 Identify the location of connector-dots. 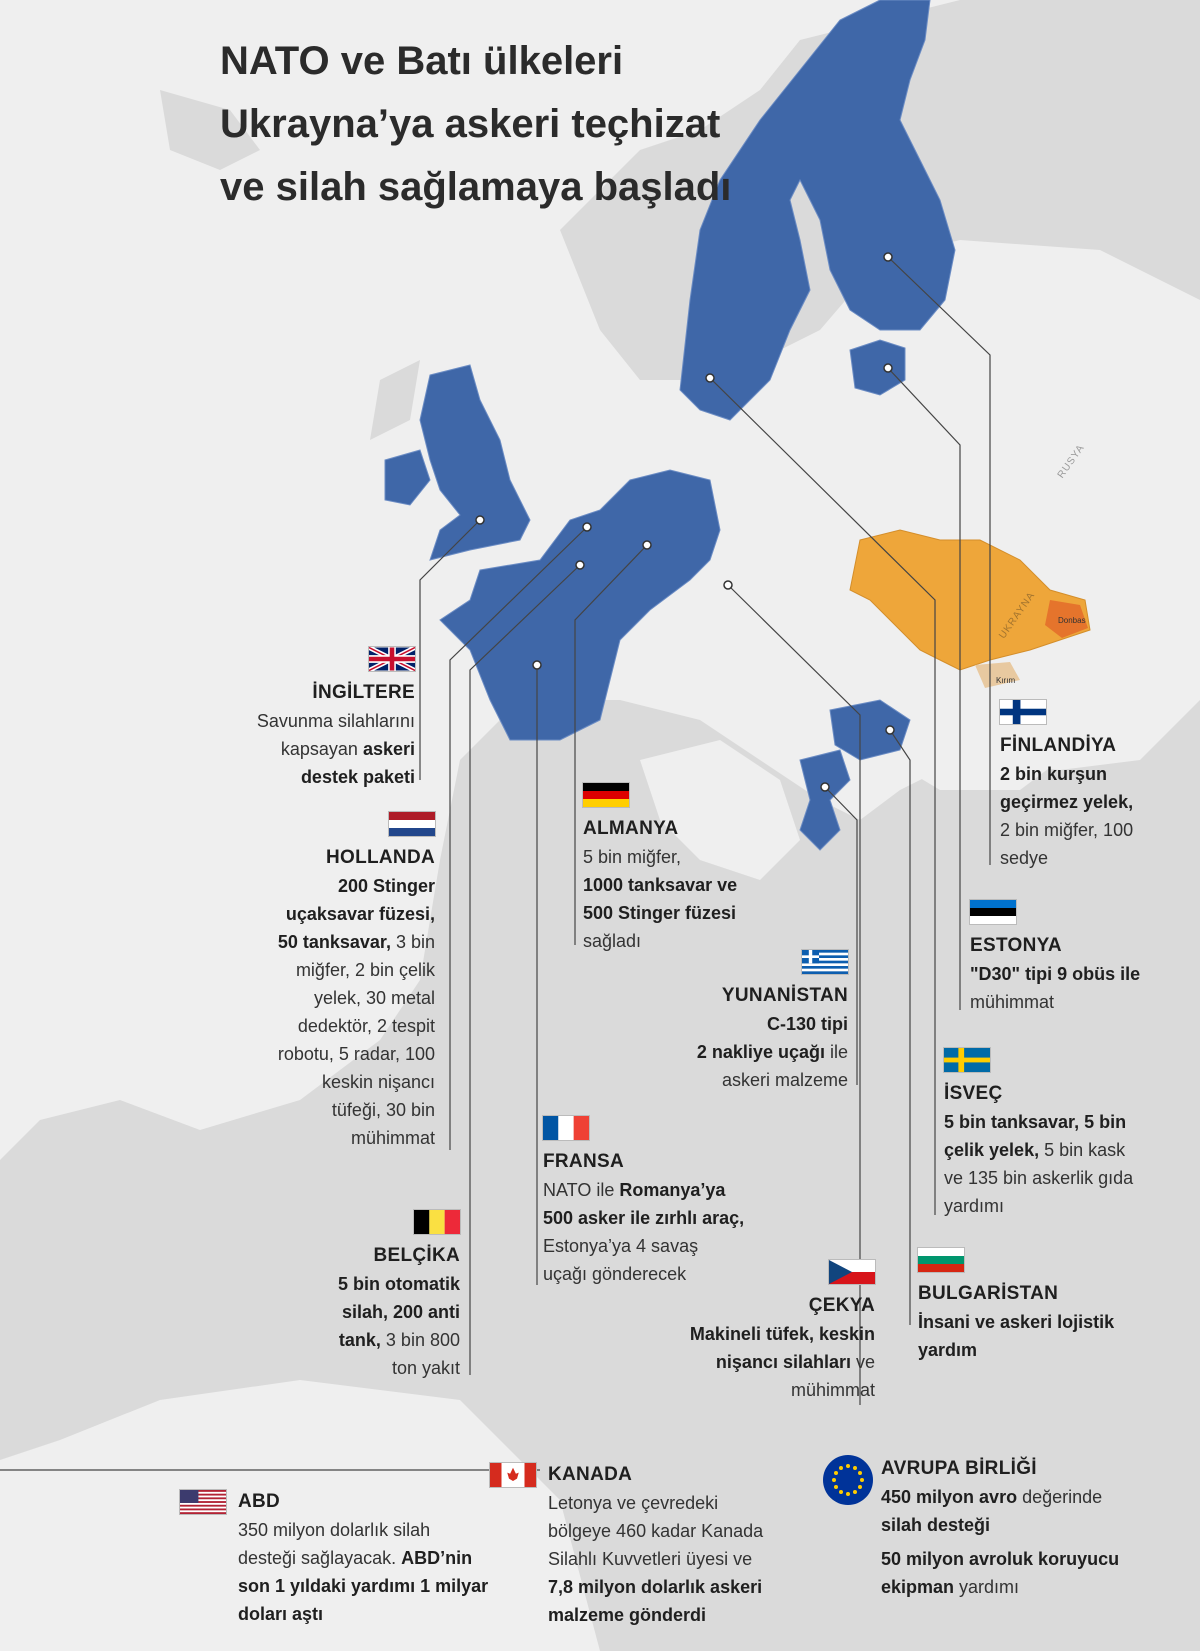
(685, 522).